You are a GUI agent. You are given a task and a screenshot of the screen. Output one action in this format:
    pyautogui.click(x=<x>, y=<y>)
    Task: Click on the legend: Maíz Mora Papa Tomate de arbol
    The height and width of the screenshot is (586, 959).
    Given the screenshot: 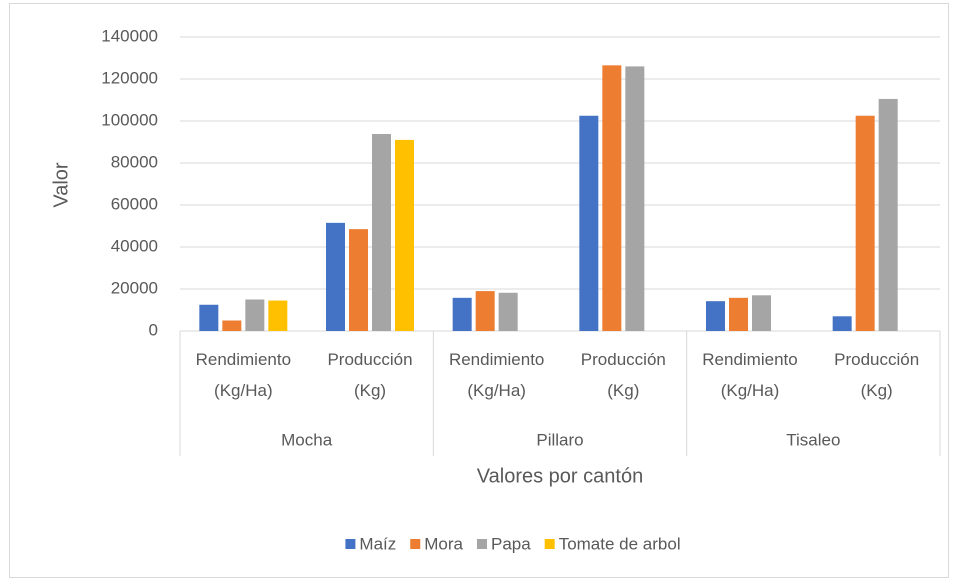 What is the action you would take?
    pyautogui.click(x=513, y=543)
    